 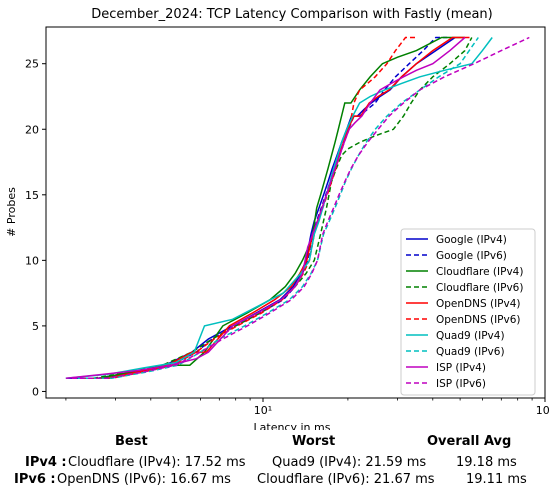 What do you see at coordinates (496, 479) in the screenshot?
I see `summary-row-ipv6-avg: 19.11 ms` at bounding box center [496, 479].